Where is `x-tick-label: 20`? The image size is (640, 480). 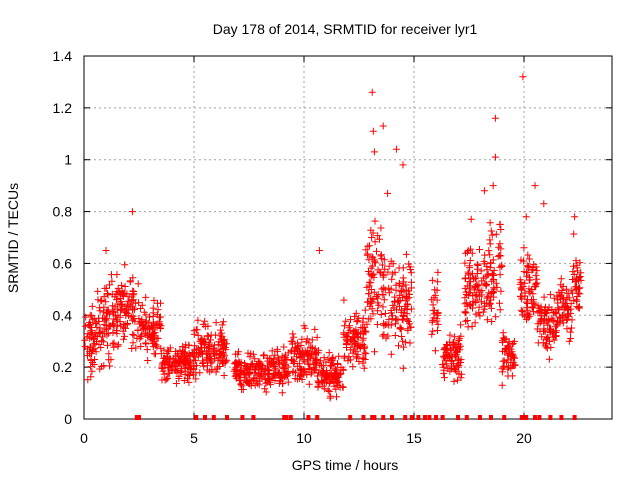
x-tick-label: 20 is located at coordinates (524, 438).